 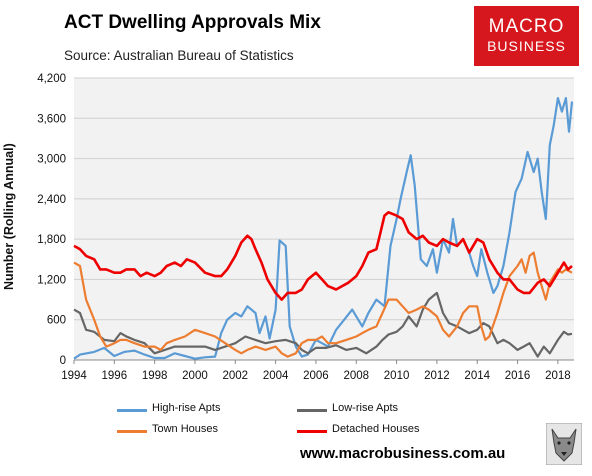 What do you see at coordinates (192, 22) in the screenshot?
I see `chart-title: ACT Dwelling Approvals Mix` at bounding box center [192, 22].